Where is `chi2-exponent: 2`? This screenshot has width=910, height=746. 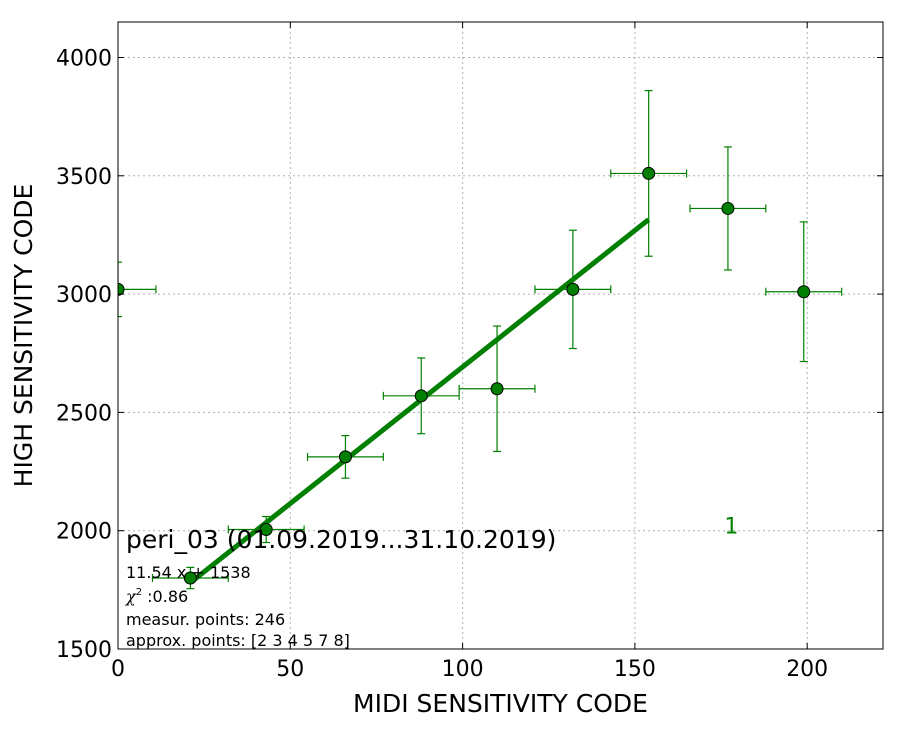
chi2-exponent: 2 is located at coordinates (139, 592).